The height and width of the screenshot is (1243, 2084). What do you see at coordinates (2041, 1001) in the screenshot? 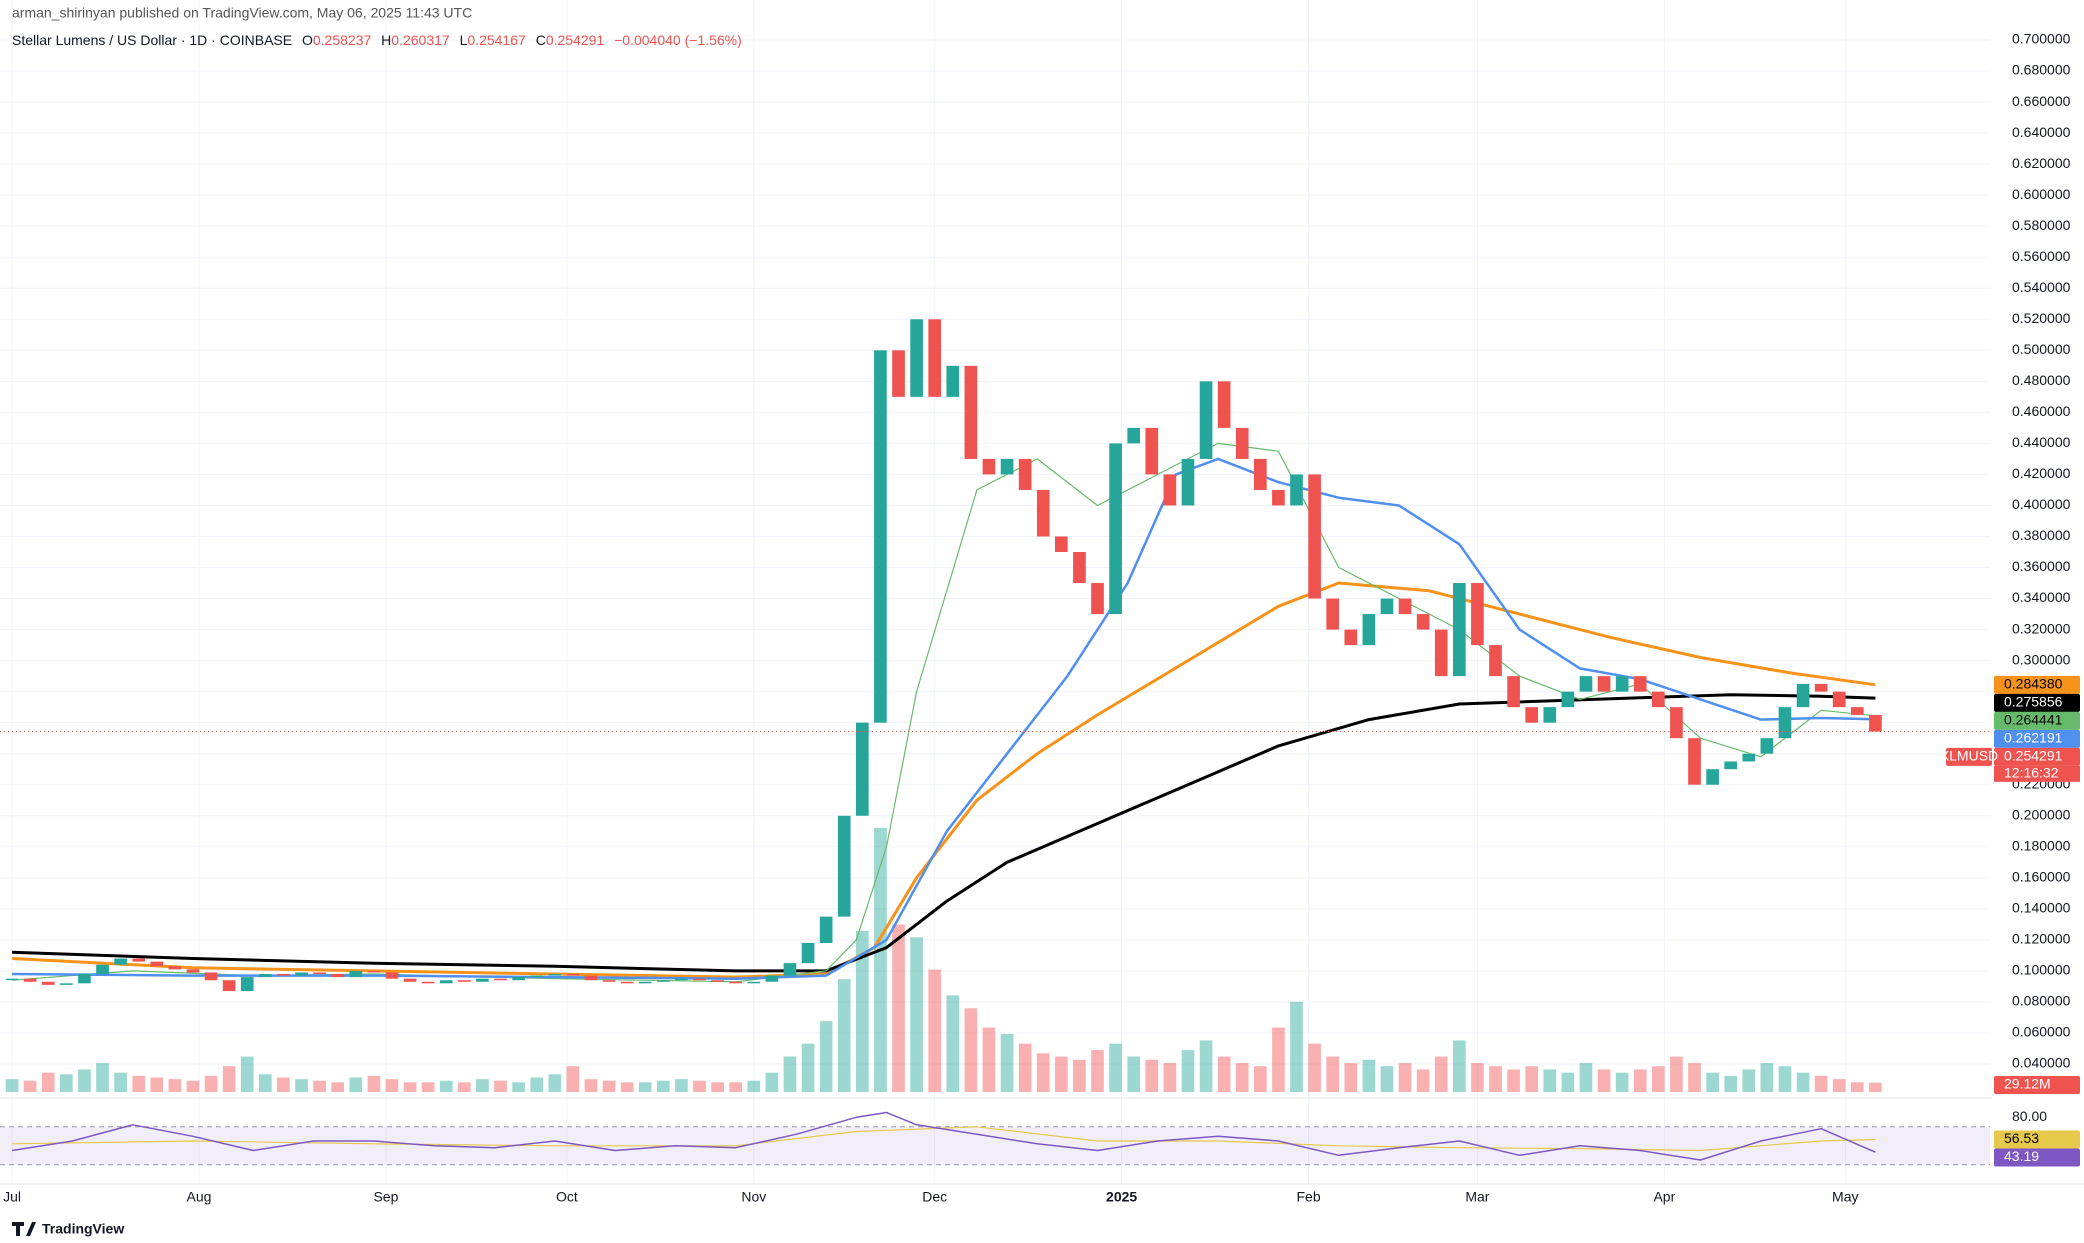
I see `y-tick-label: 0.080000` at bounding box center [2041, 1001].